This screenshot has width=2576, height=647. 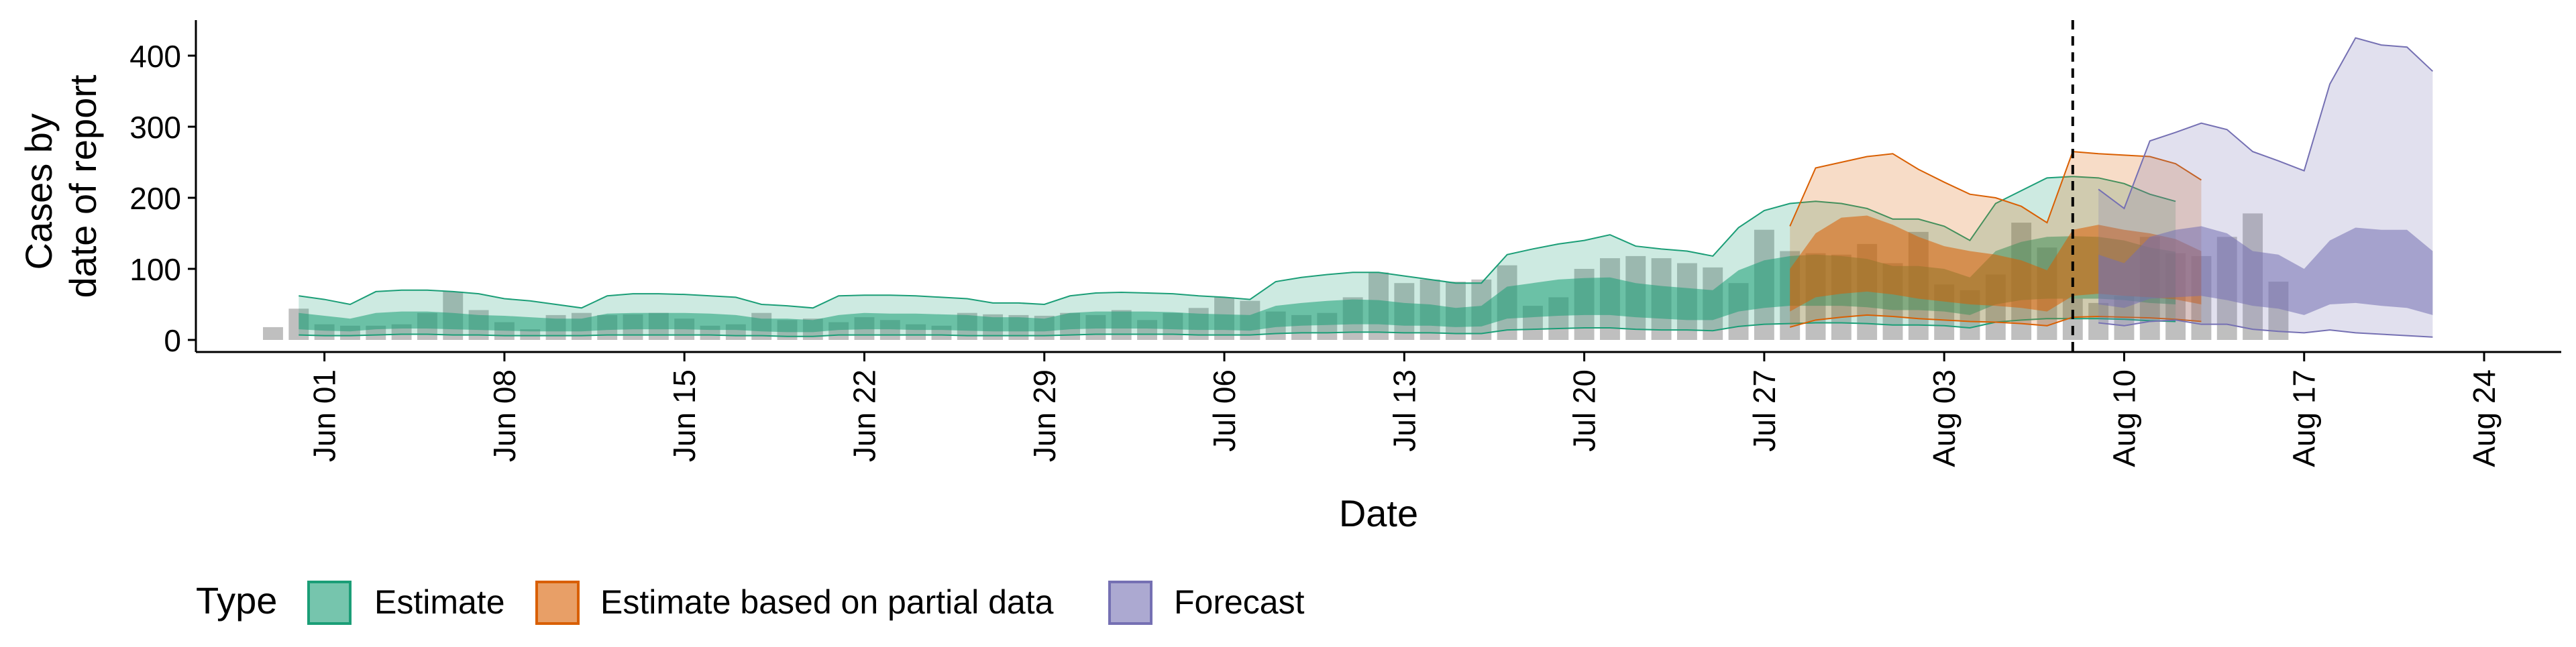 I want to click on x-tick-label: Jun 22, so click(x=864, y=415).